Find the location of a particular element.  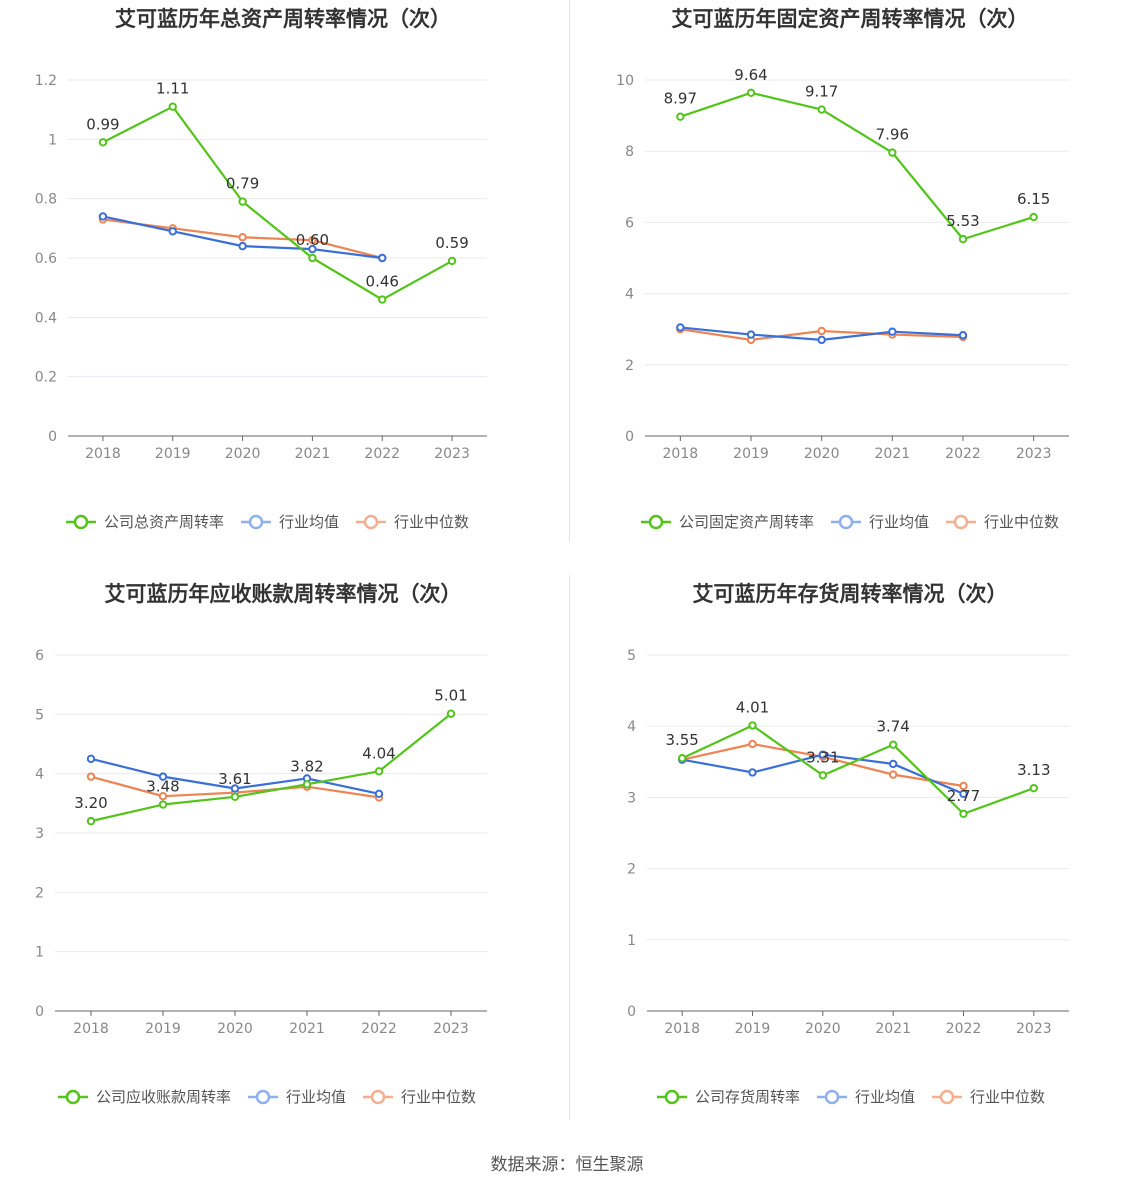

y-tick-label: 0.4 is located at coordinates (46, 318).